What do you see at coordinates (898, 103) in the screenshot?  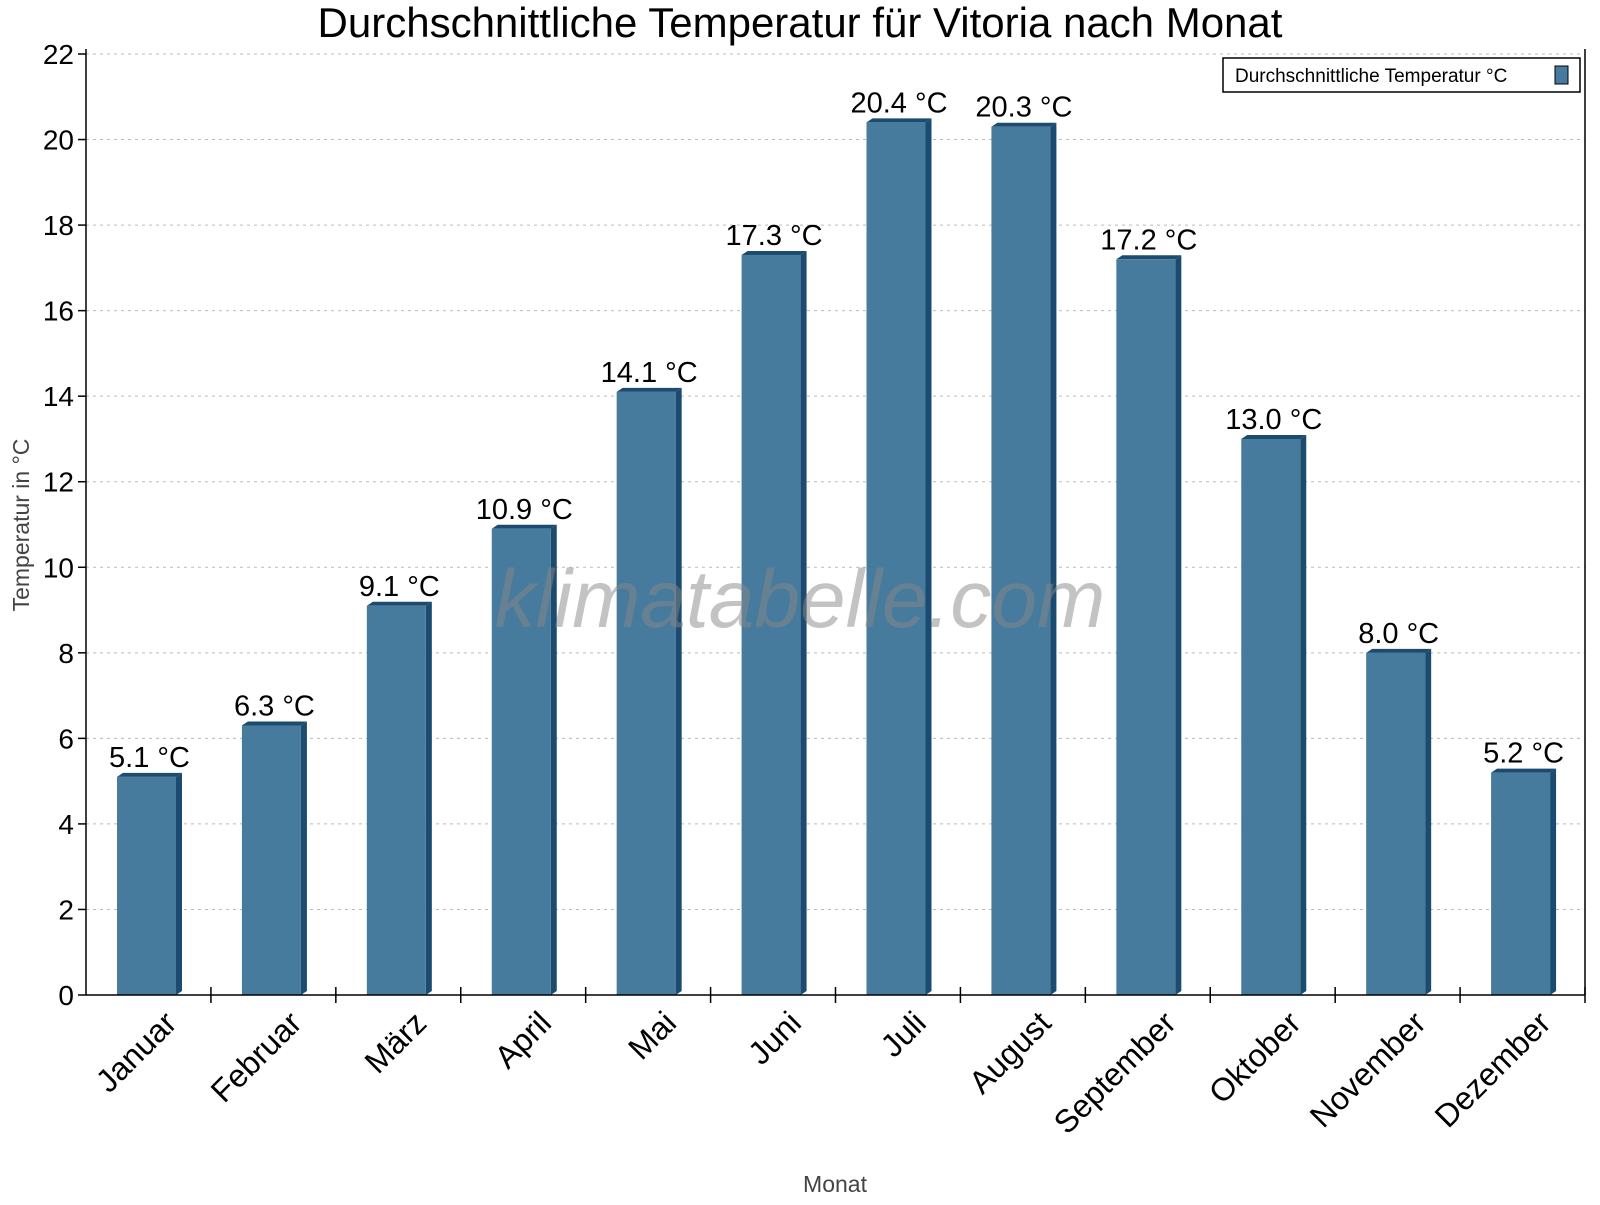 I see `data-label: 20.4 °C` at bounding box center [898, 103].